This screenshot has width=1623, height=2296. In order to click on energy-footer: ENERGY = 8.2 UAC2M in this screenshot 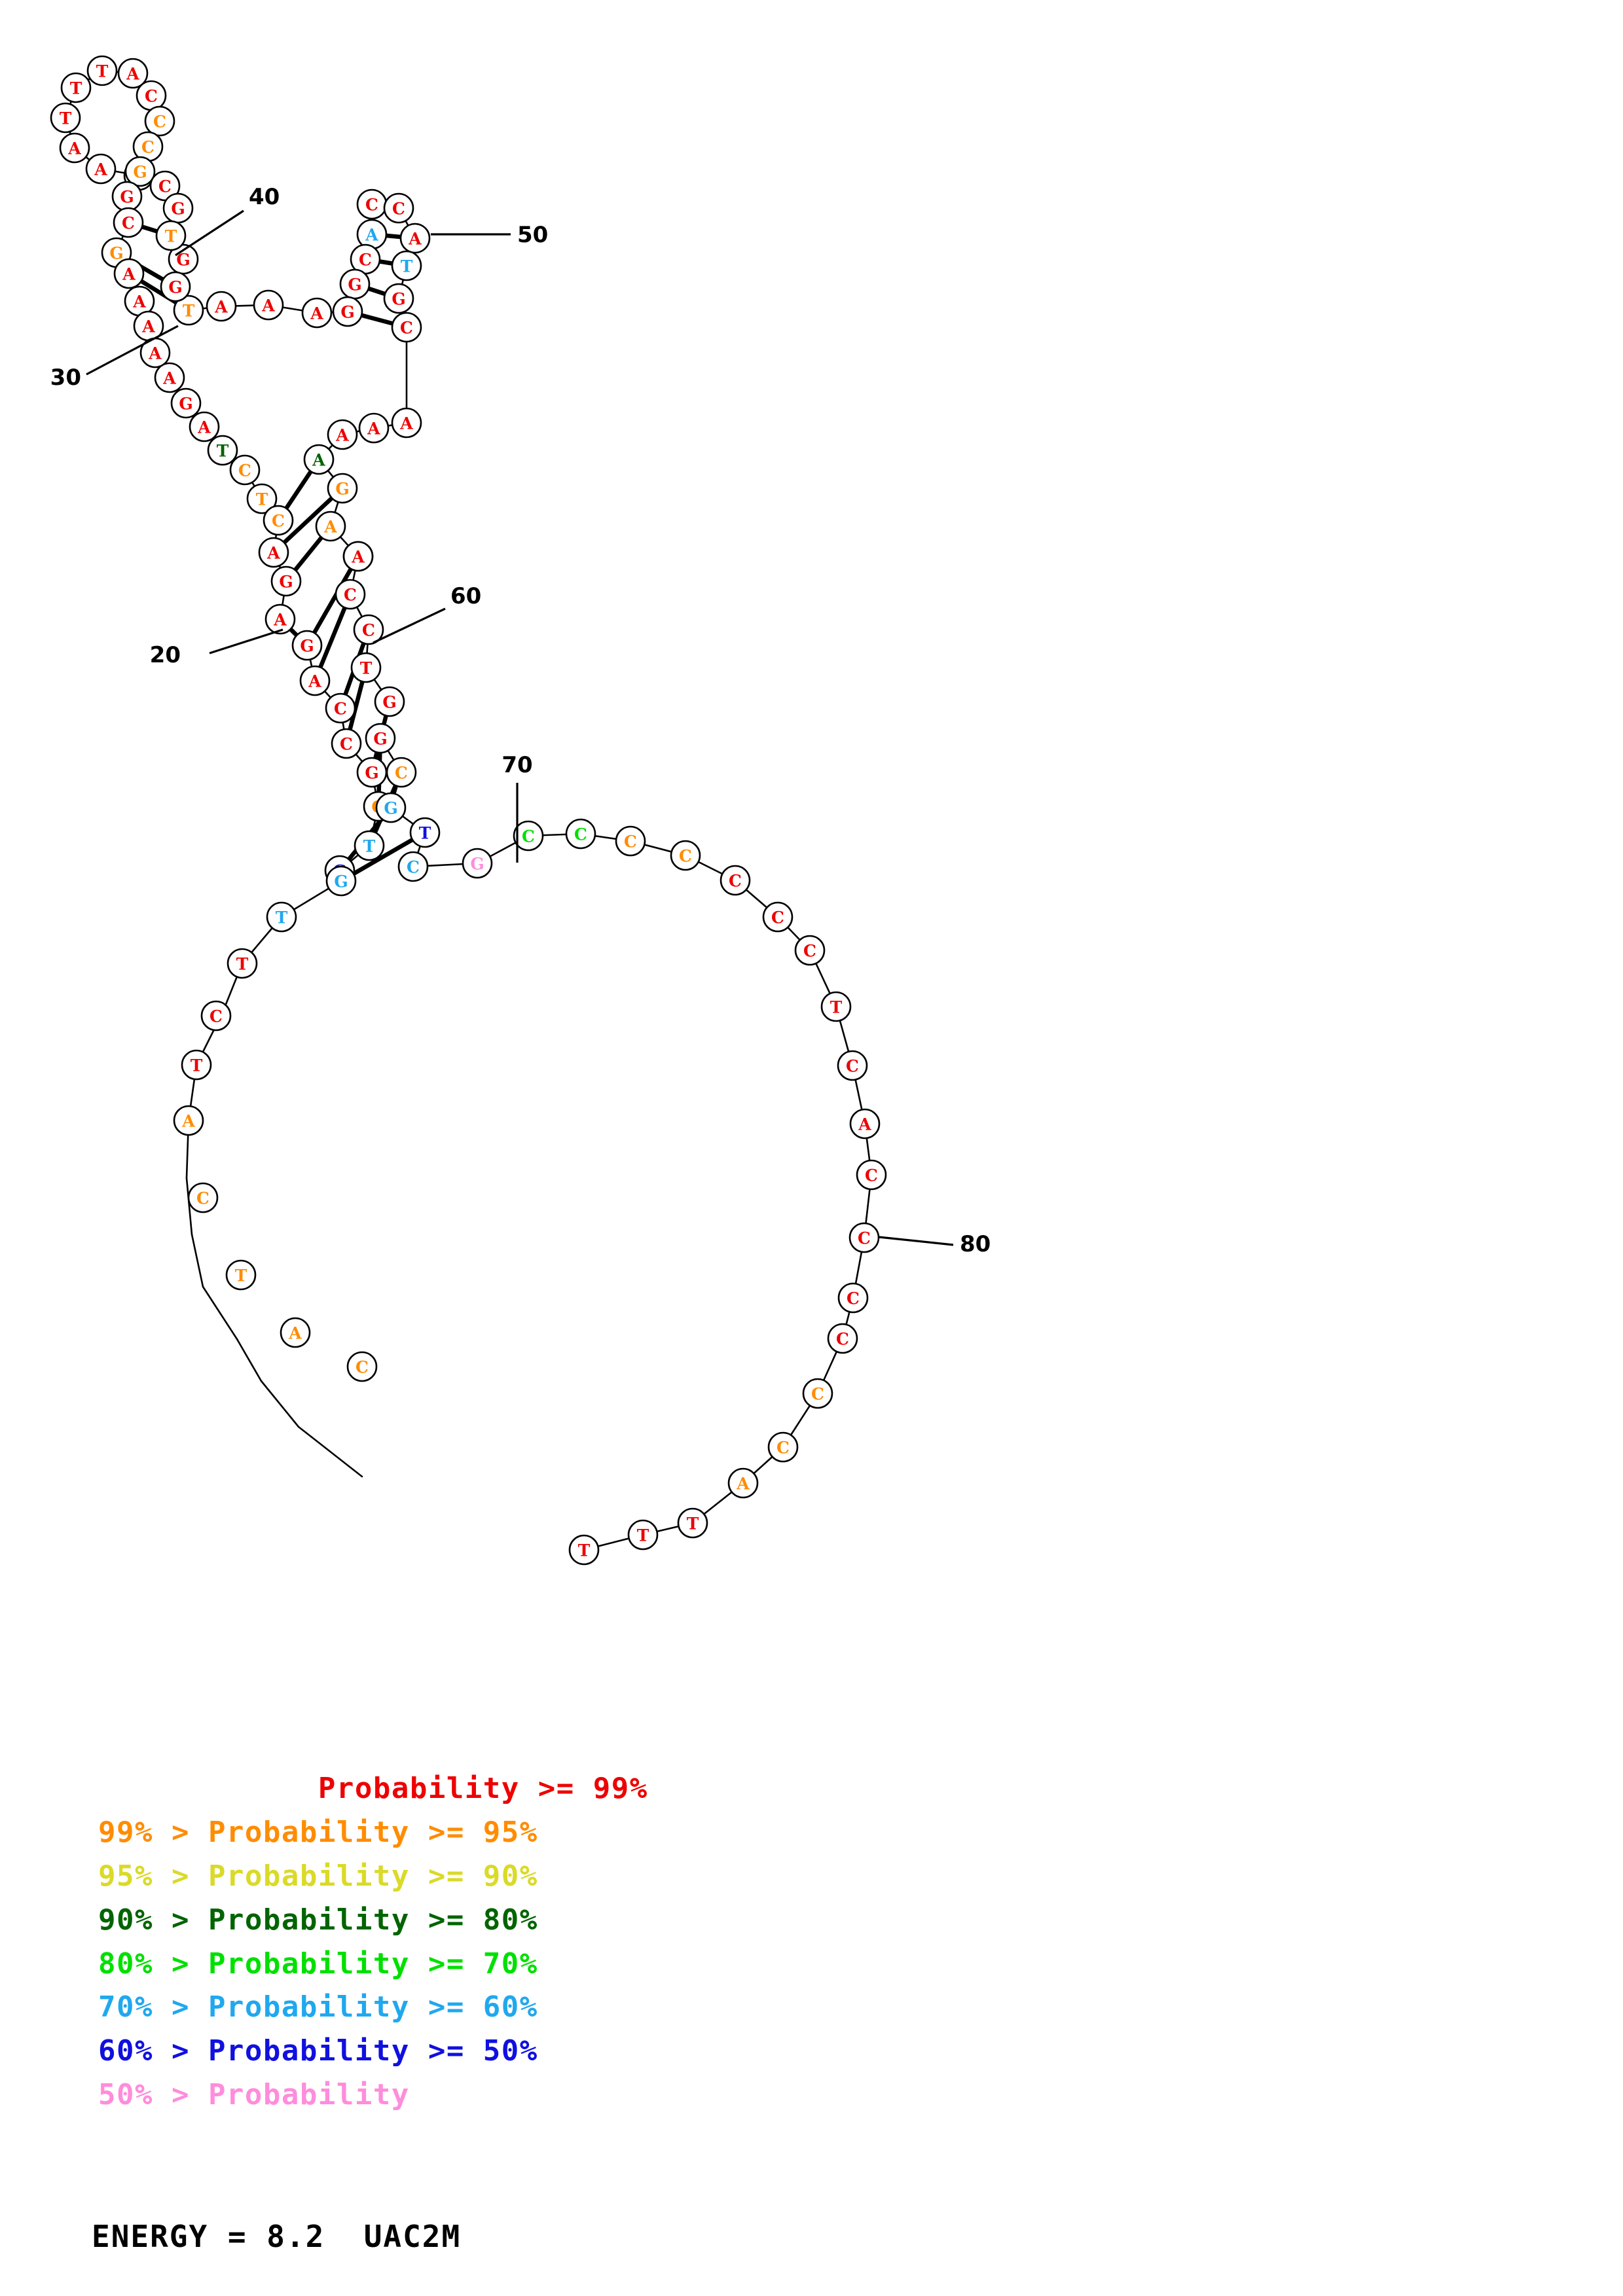, I will do `click(811, 2236)`.